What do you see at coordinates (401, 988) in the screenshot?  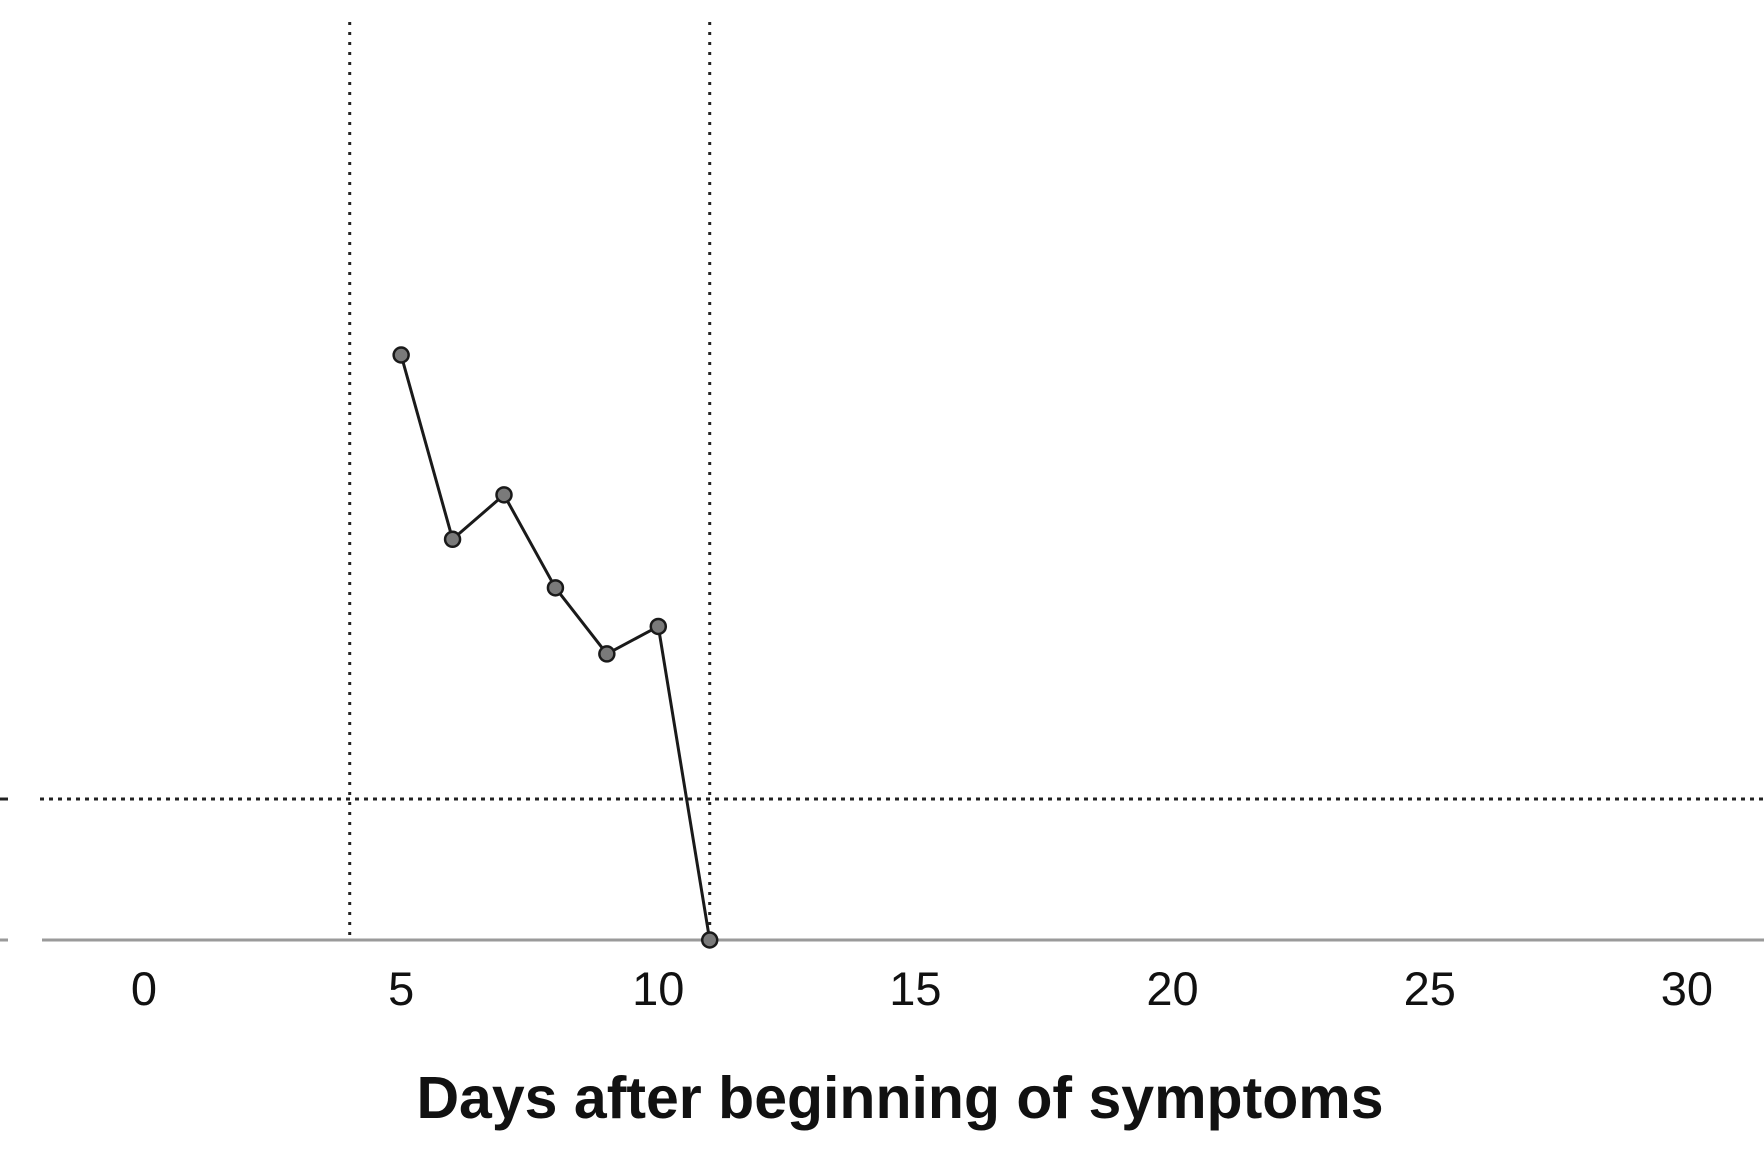 I see `x-tick-label: 5` at bounding box center [401, 988].